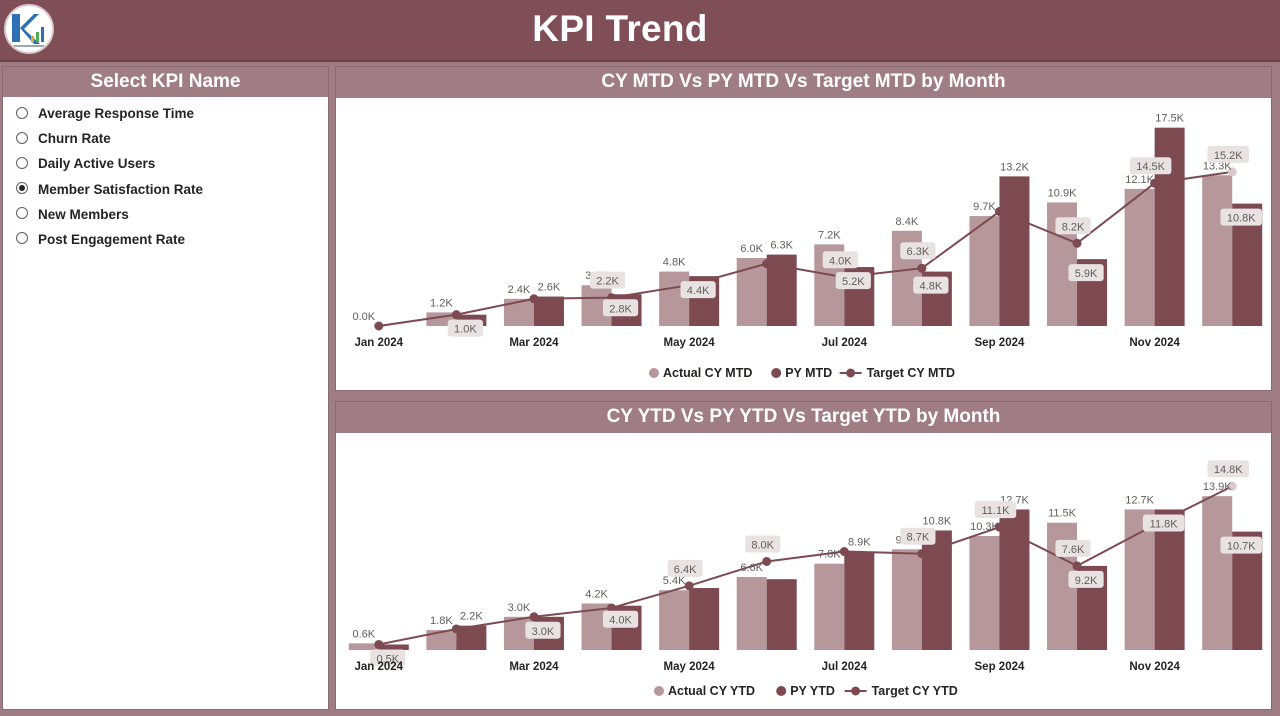 This screenshot has width=1280, height=716. Describe the element at coordinates (762, 545) in the screenshot. I see `data-label-target: 8.0K` at that location.